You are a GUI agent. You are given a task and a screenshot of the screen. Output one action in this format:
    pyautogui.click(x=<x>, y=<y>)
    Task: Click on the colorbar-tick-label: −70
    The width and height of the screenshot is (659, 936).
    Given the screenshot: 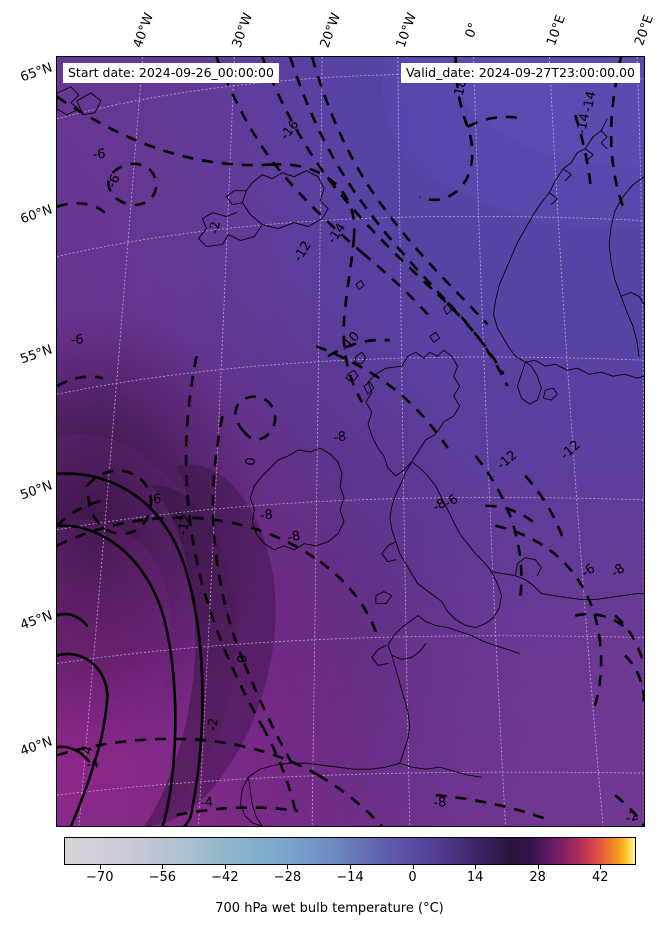 What is the action you would take?
    pyautogui.click(x=100, y=877)
    